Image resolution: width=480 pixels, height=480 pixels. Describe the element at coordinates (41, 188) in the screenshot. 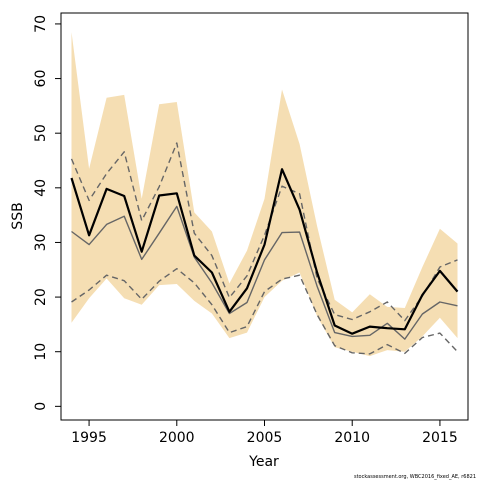

I see `y-tick-label: 40` at that location.